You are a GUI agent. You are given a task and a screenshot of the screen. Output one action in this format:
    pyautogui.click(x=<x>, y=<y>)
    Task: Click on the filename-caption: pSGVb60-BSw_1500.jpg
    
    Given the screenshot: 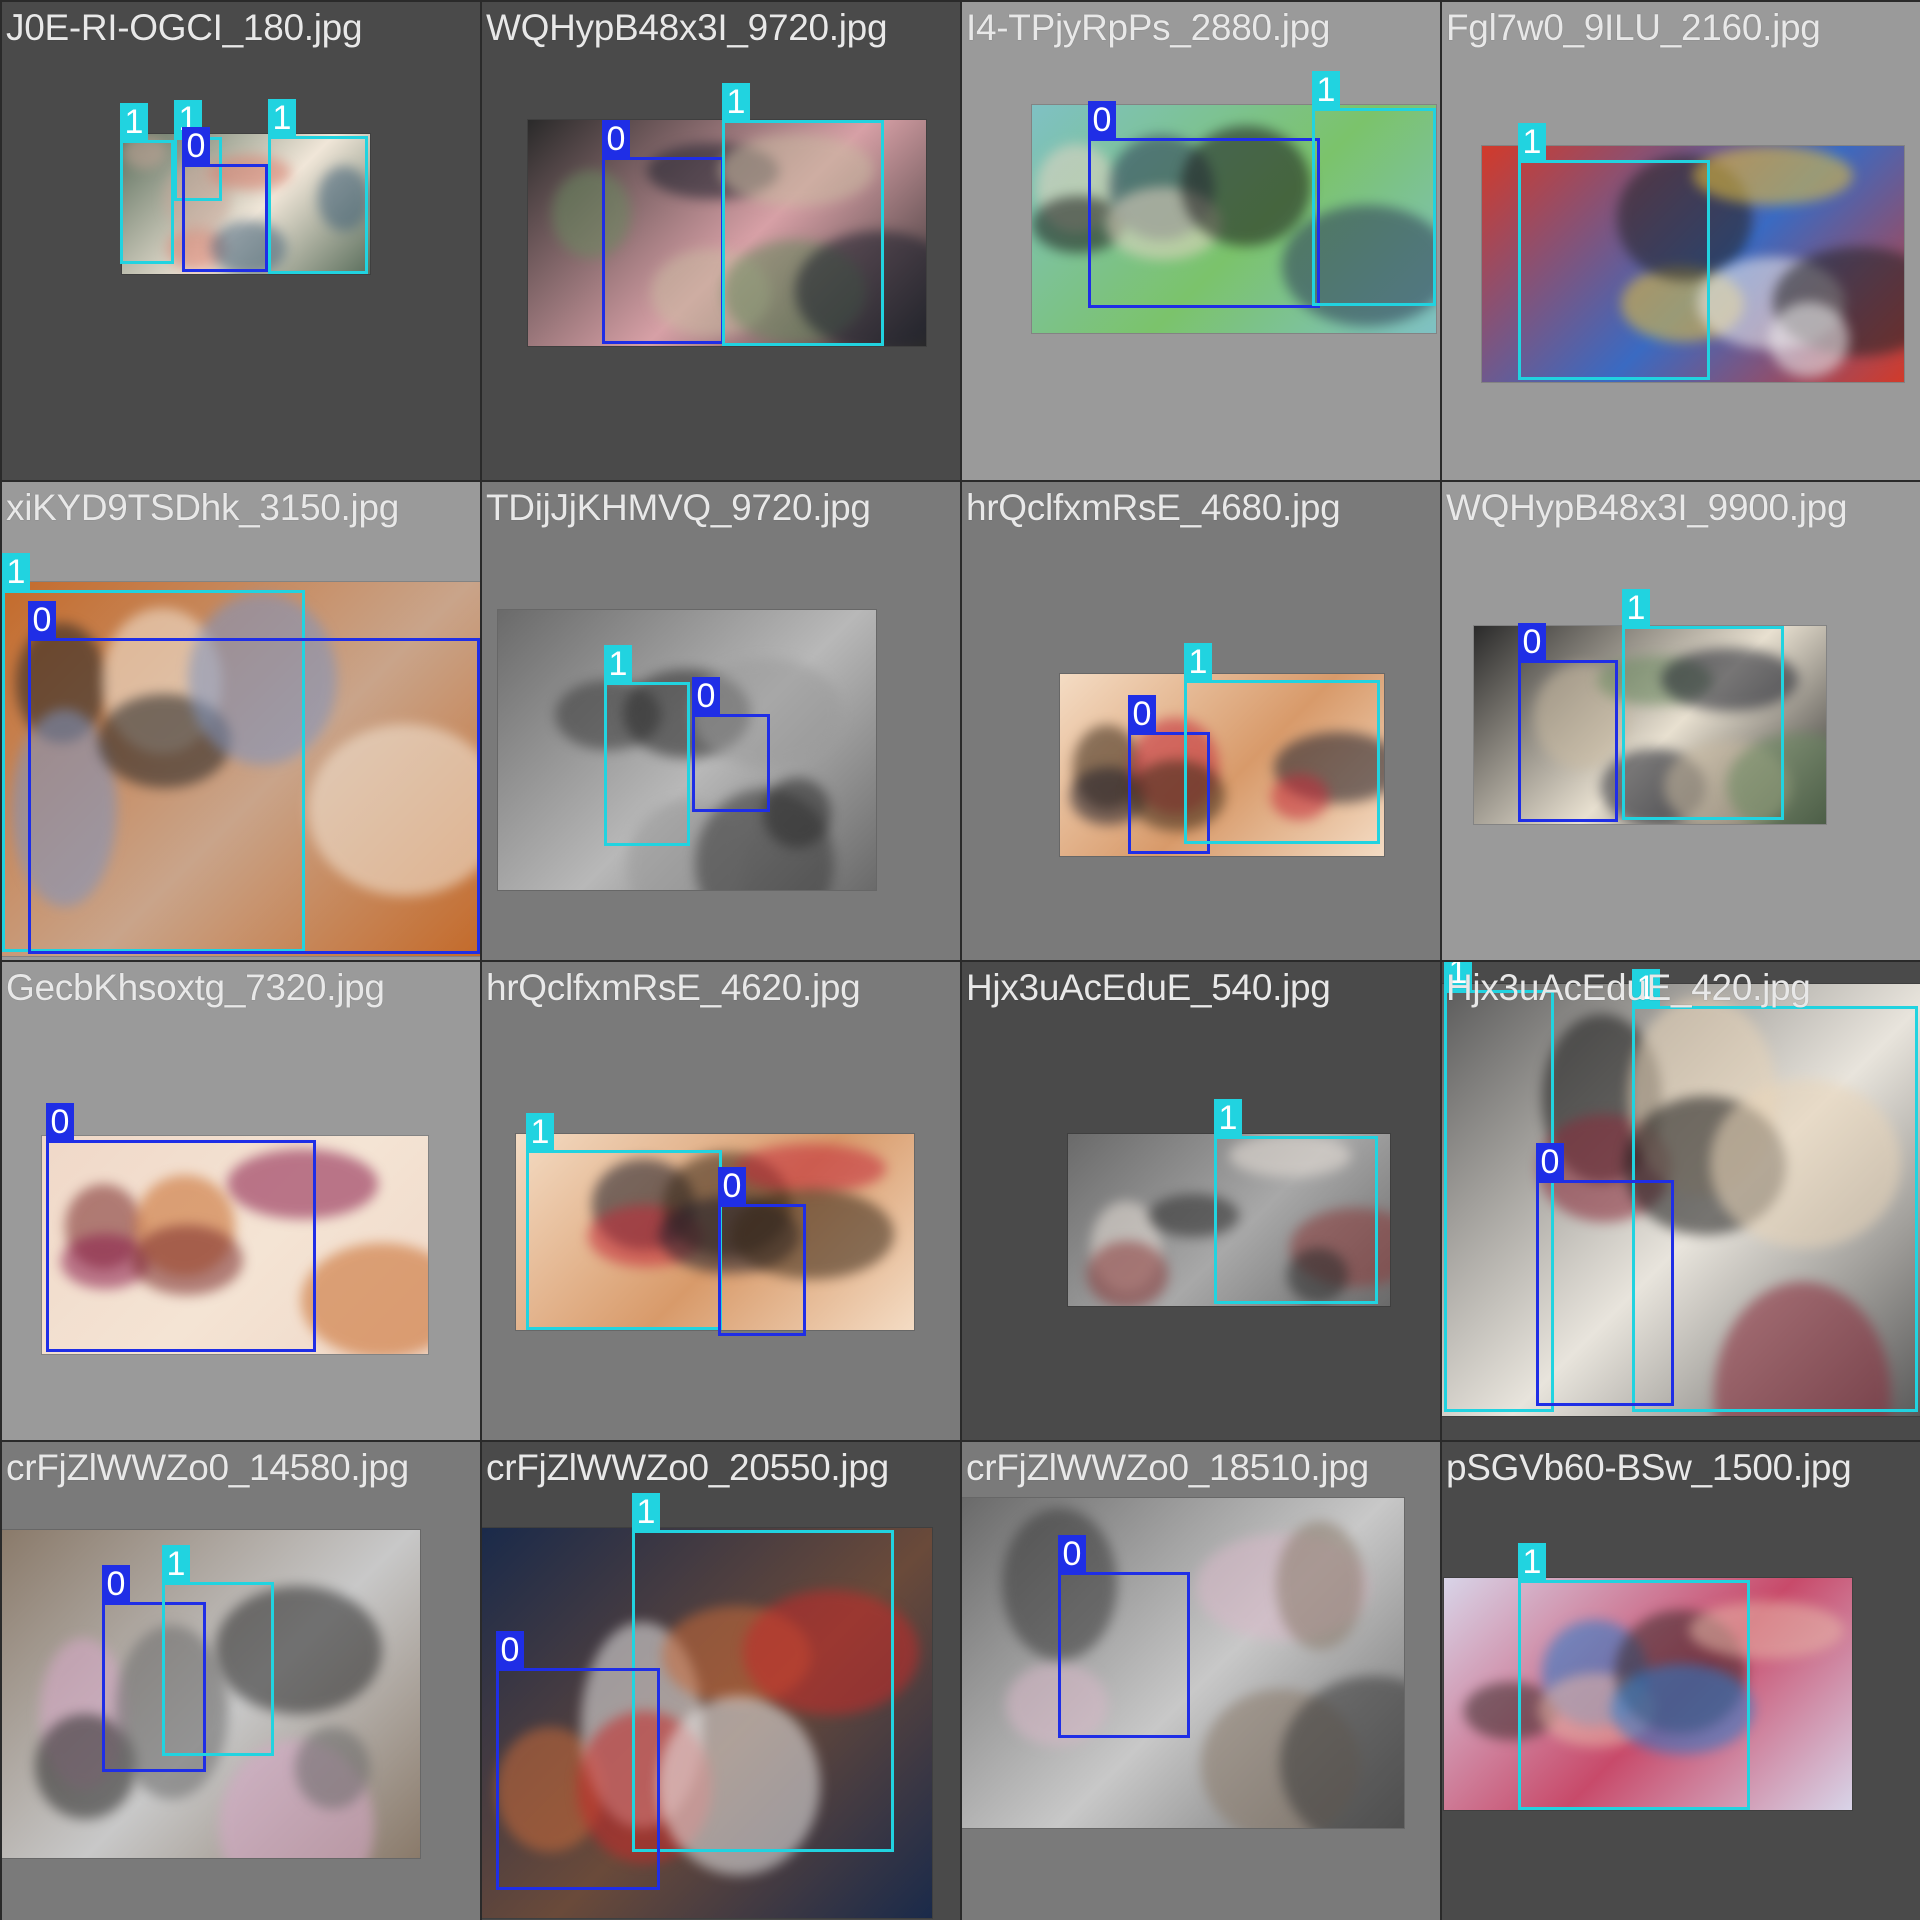 What is the action you would take?
    pyautogui.click(x=1649, y=1467)
    